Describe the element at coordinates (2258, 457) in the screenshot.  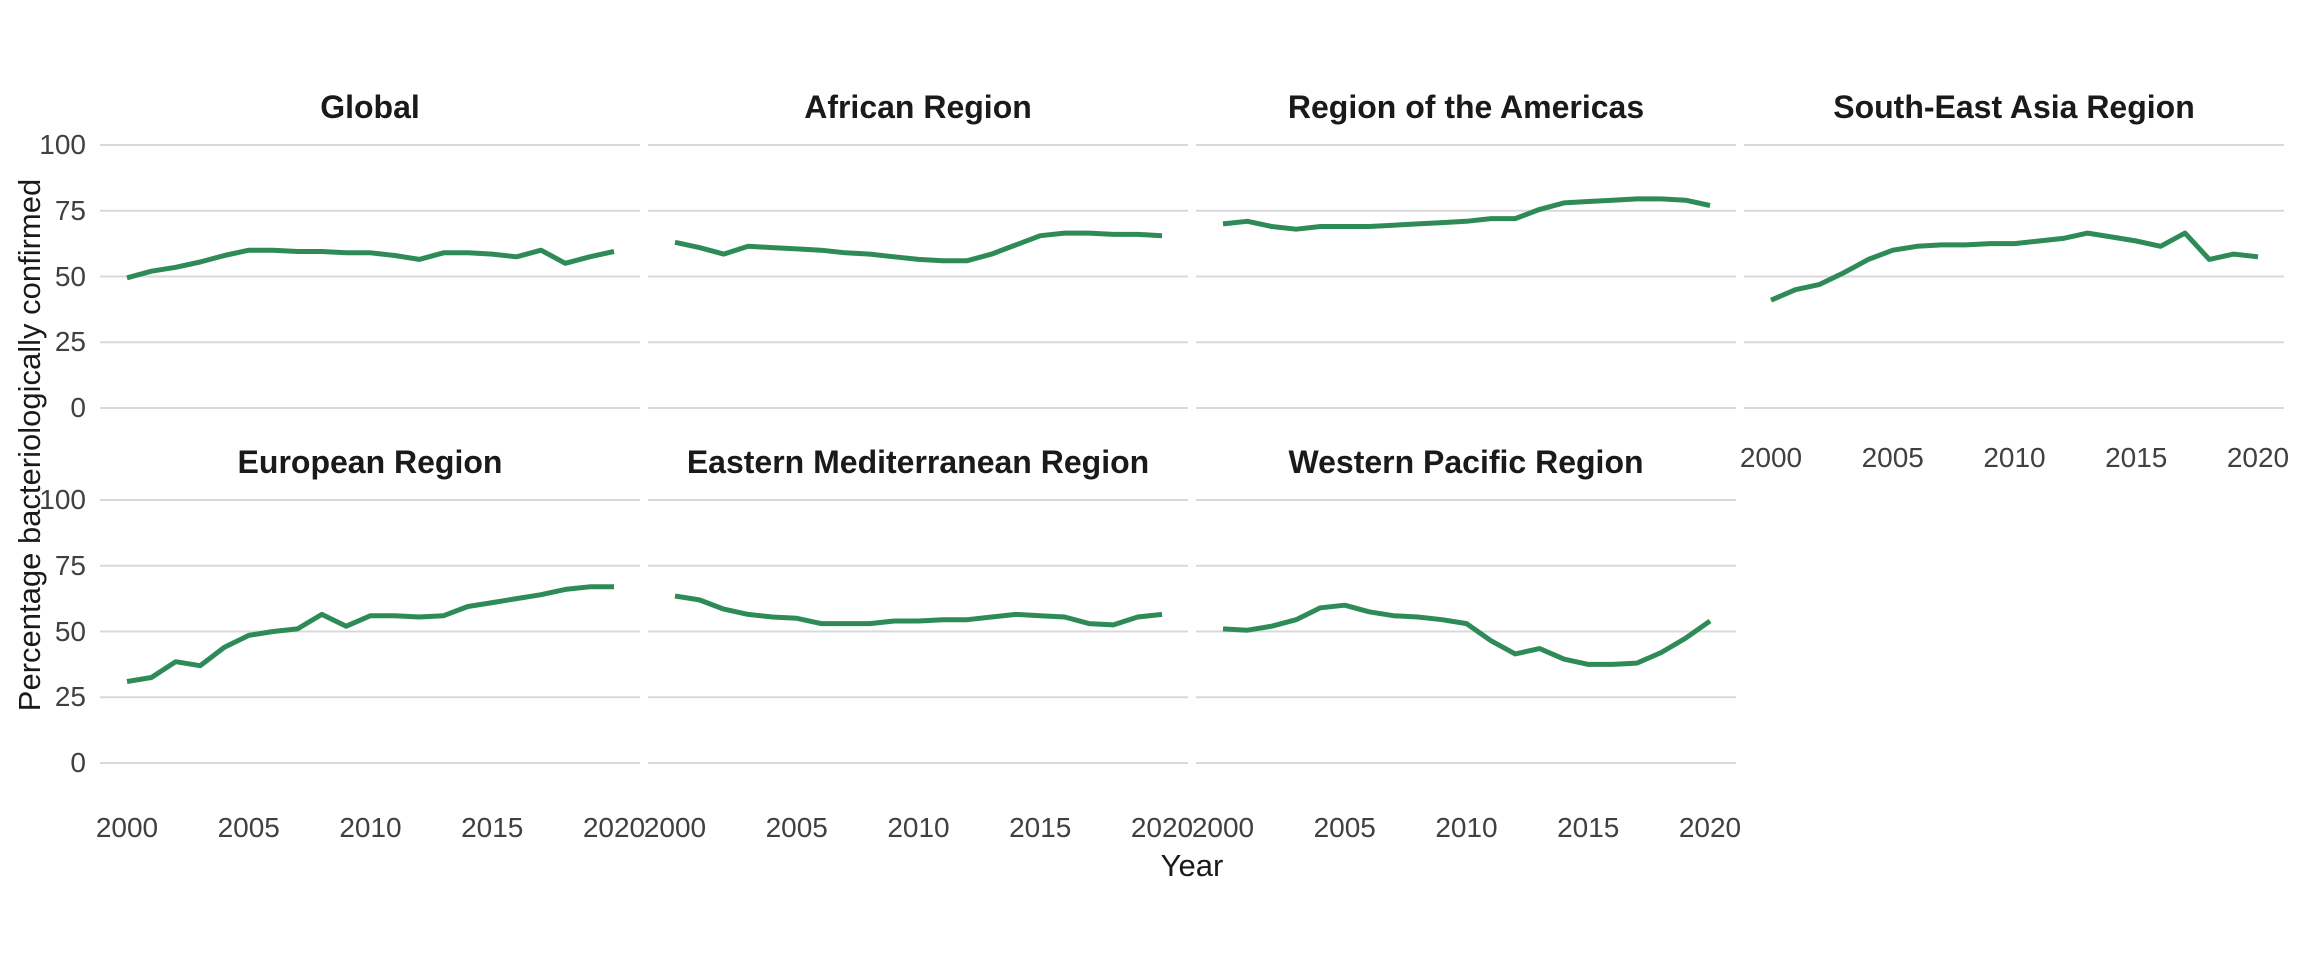
I see `x-tick-label-south-east-asia-region-2020: 2020` at that location.